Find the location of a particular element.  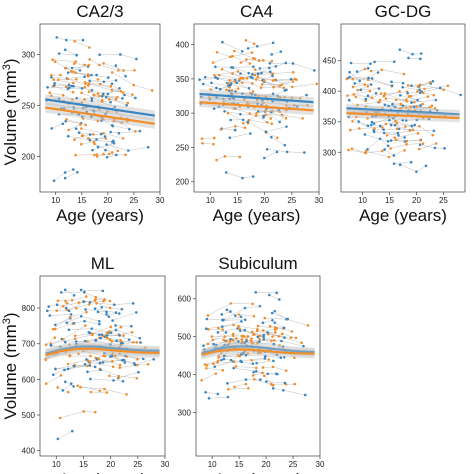

y-tick-label: 700 is located at coordinates (29, 344).